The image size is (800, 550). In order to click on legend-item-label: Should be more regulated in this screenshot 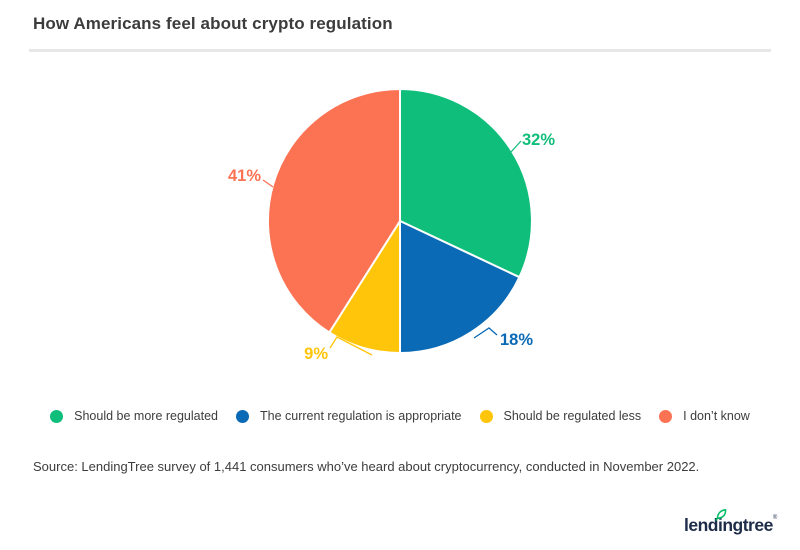, I will do `click(146, 416)`.